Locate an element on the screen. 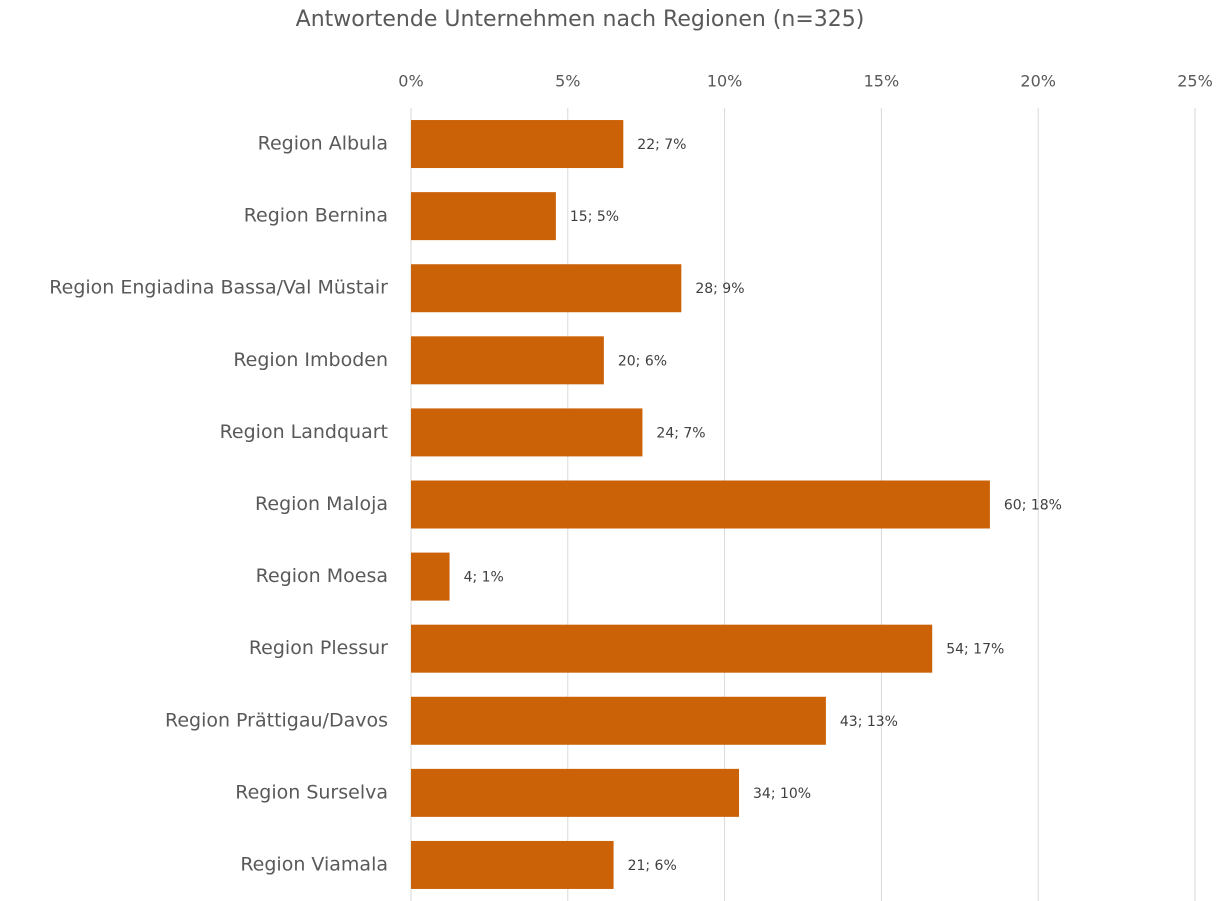  data-label: 22; 7% is located at coordinates (661, 145).